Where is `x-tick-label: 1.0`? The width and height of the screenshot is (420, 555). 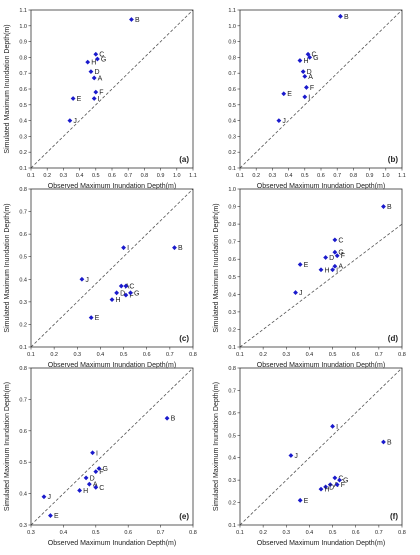
x-tick-label: 1.0 is located at coordinates (386, 176).